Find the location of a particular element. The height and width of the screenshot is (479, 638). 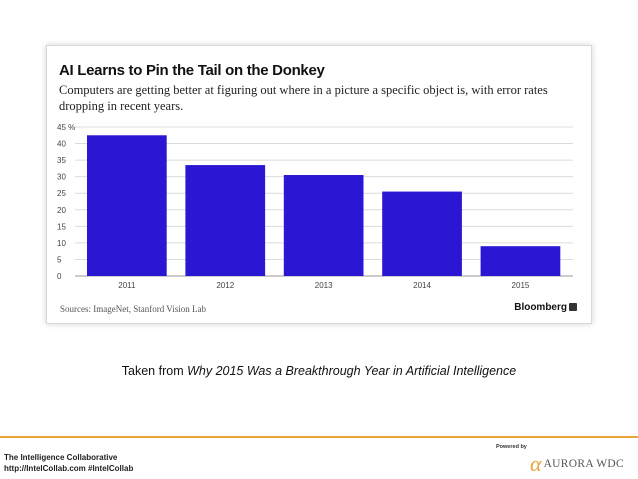

chart-title: AI Learns to Pin the Tail on the Donkey is located at coordinates (192, 70).